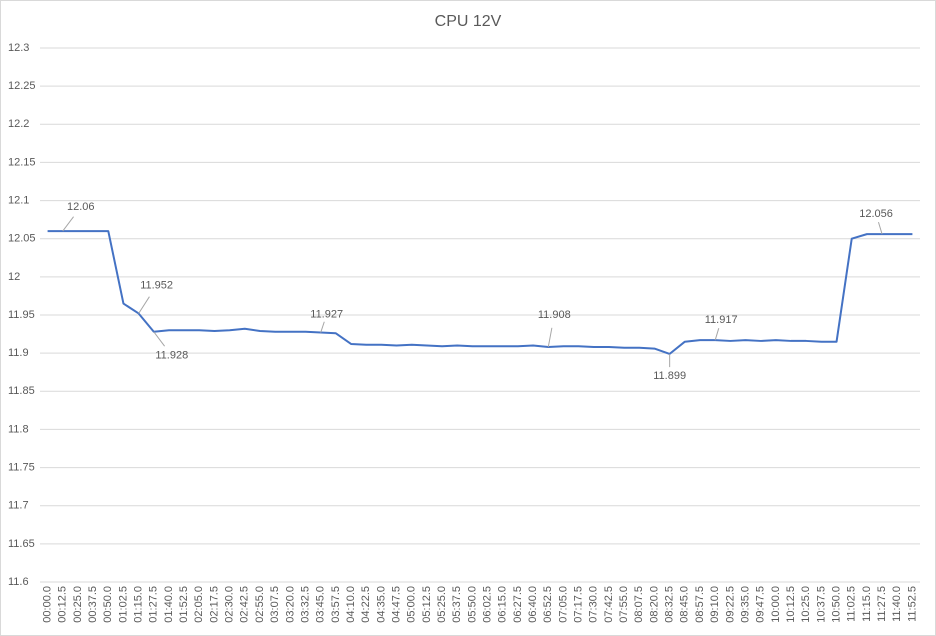 This screenshot has width=936, height=636. I want to click on x-tick-label: 02:05.0, so click(199, 604).